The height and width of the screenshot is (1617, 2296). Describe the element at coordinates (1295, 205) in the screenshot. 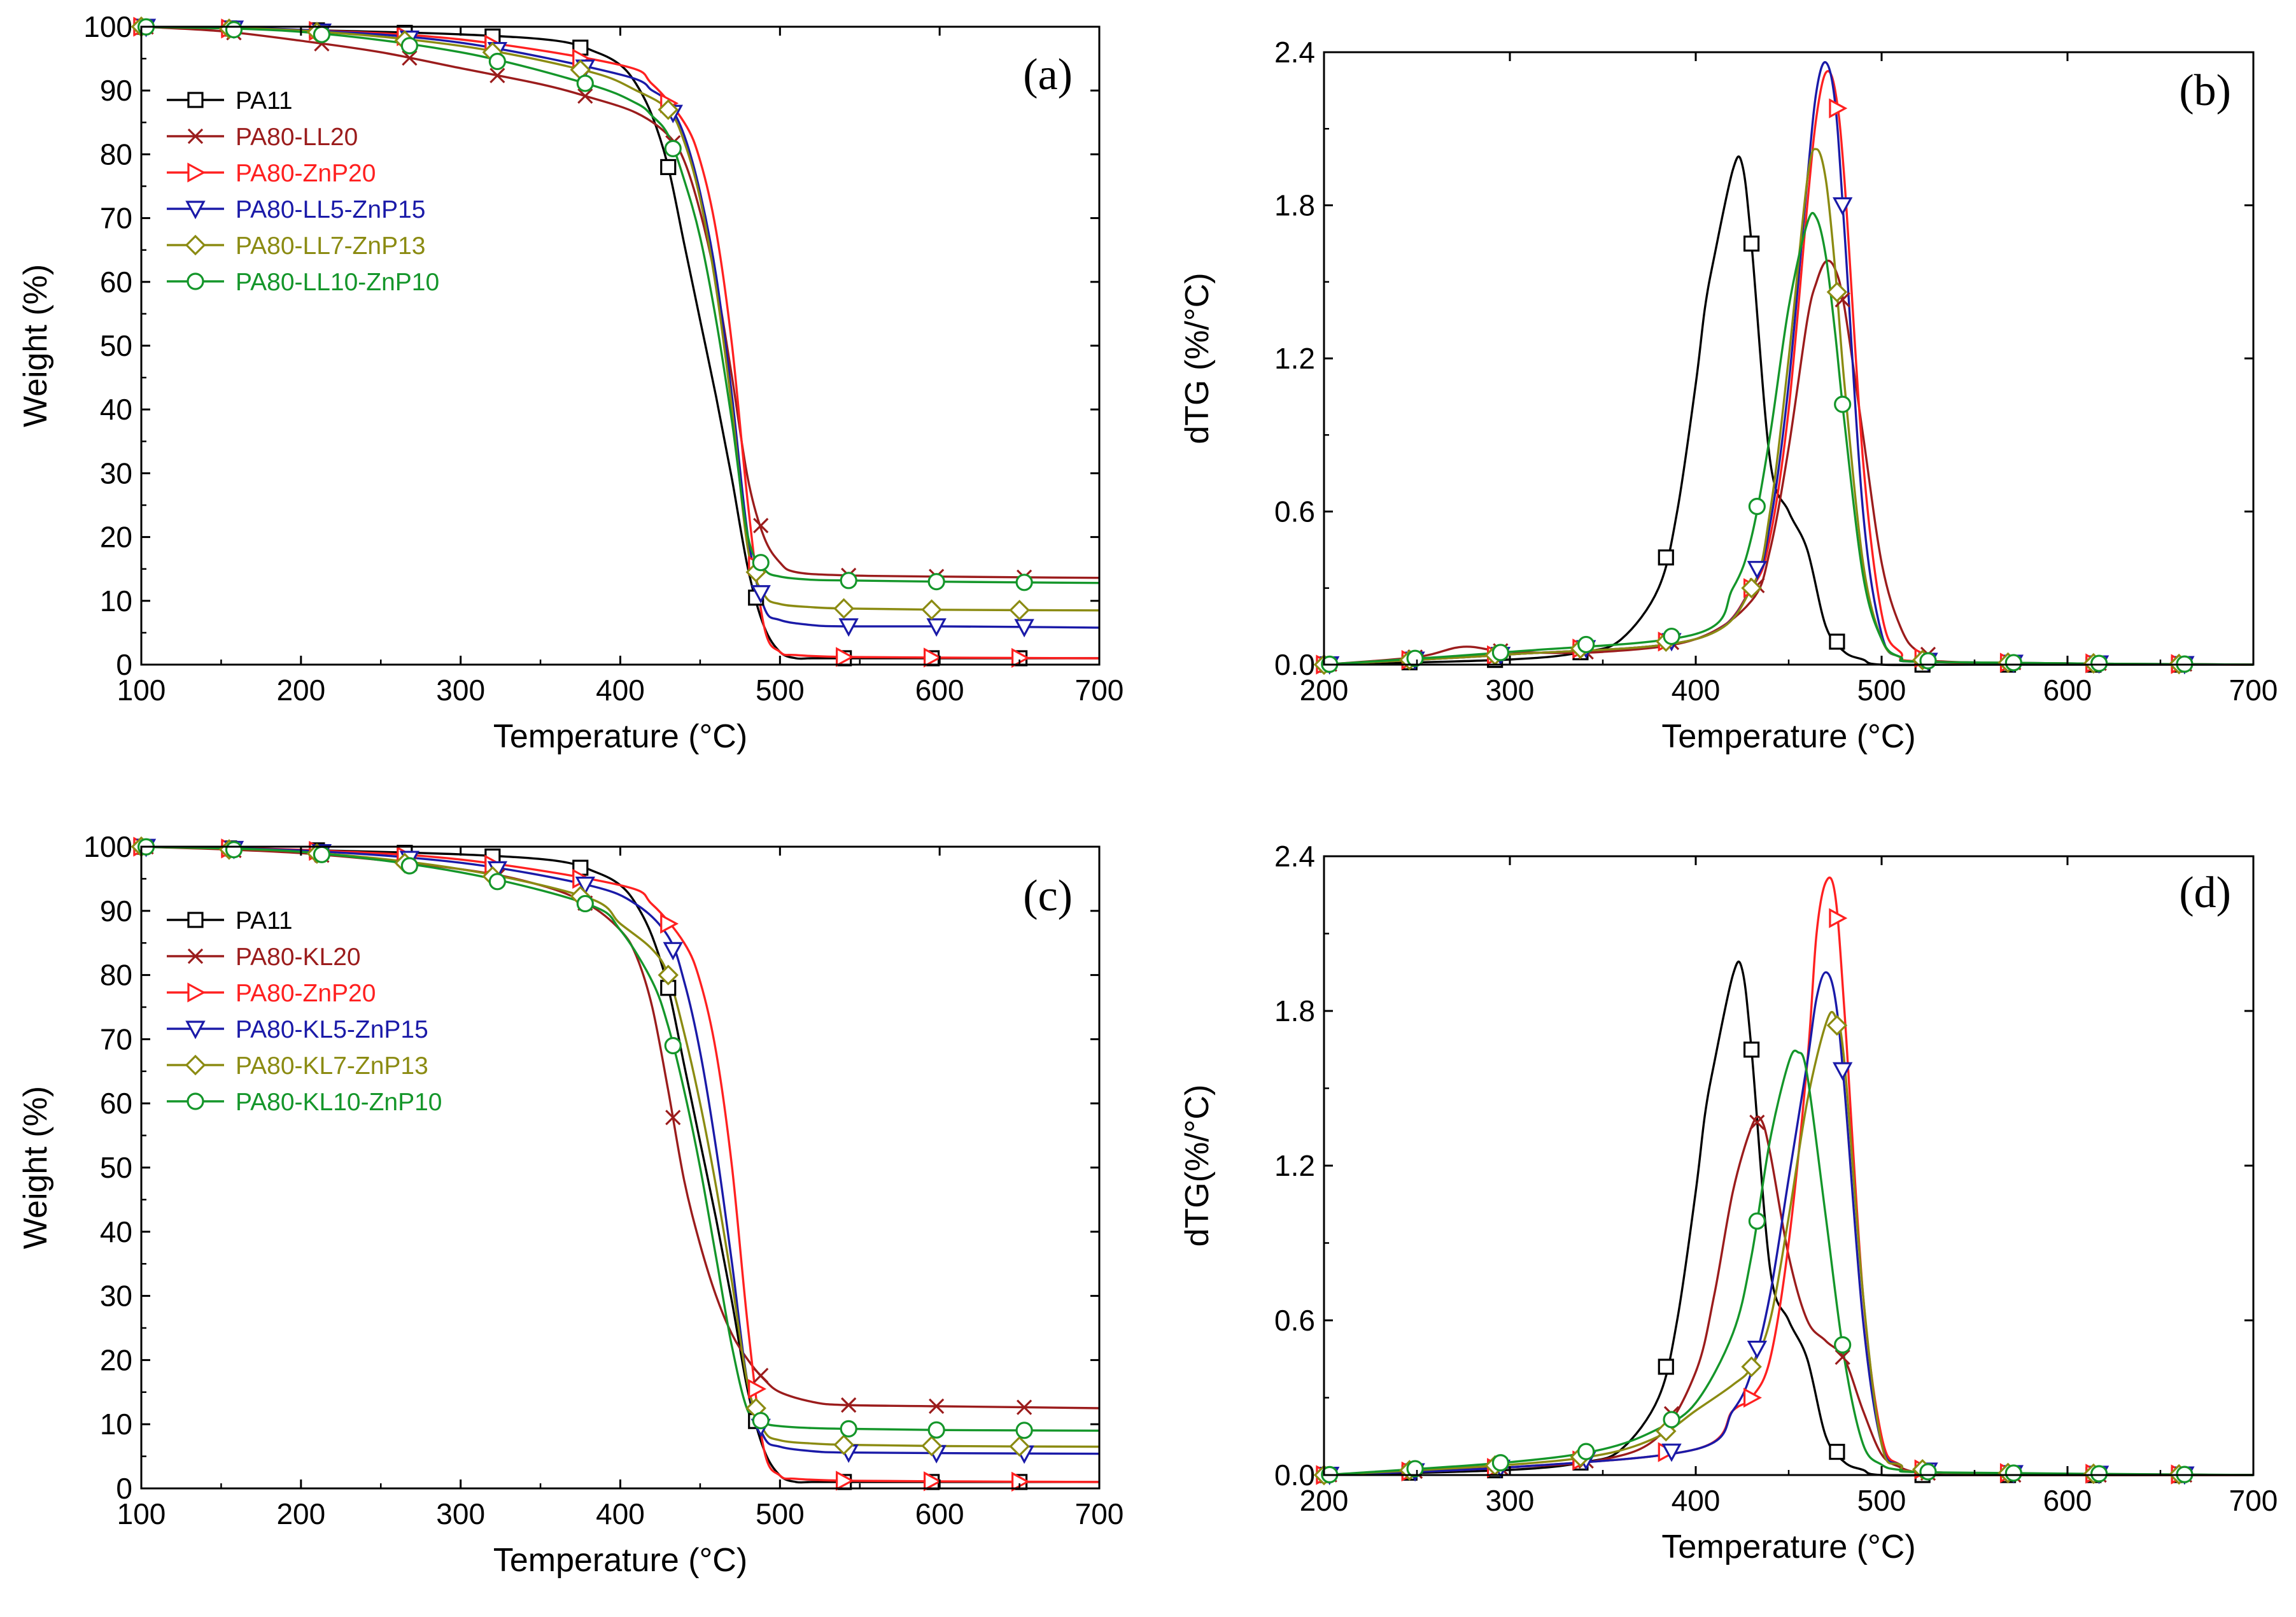

I see `y-tick-label: 1.8` at that location.